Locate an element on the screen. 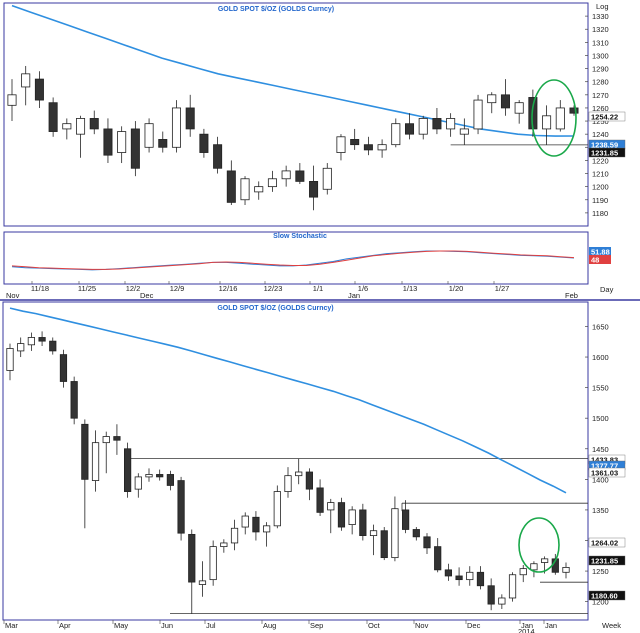 Image resolution: width=640 pixels, height=633 pixels. daily-xtick-label: 1/27 is located at coordinates (502, 288).